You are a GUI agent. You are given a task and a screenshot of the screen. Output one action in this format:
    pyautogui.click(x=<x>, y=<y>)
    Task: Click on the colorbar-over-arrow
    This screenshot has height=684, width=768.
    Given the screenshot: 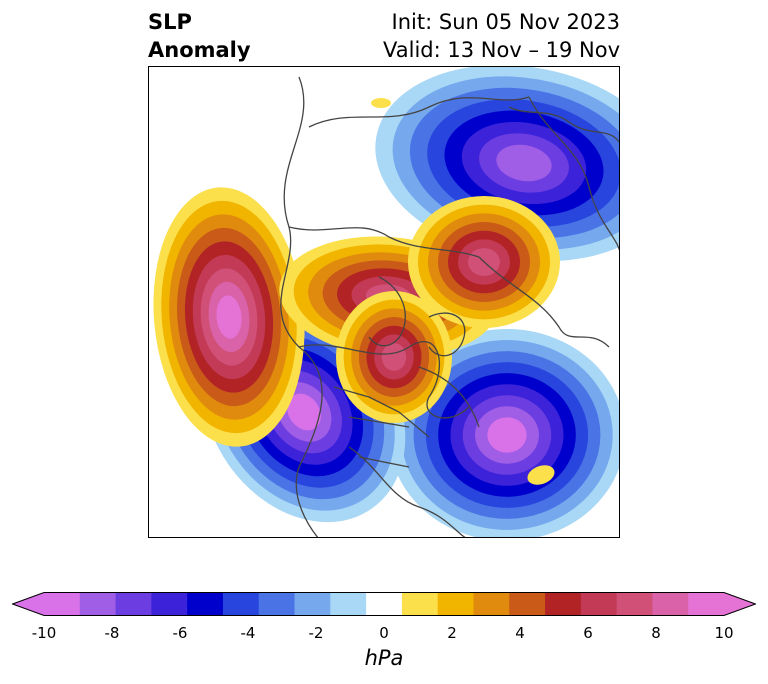 What is the action you would take?
    pyautogui.click(x=740, y=604)
    